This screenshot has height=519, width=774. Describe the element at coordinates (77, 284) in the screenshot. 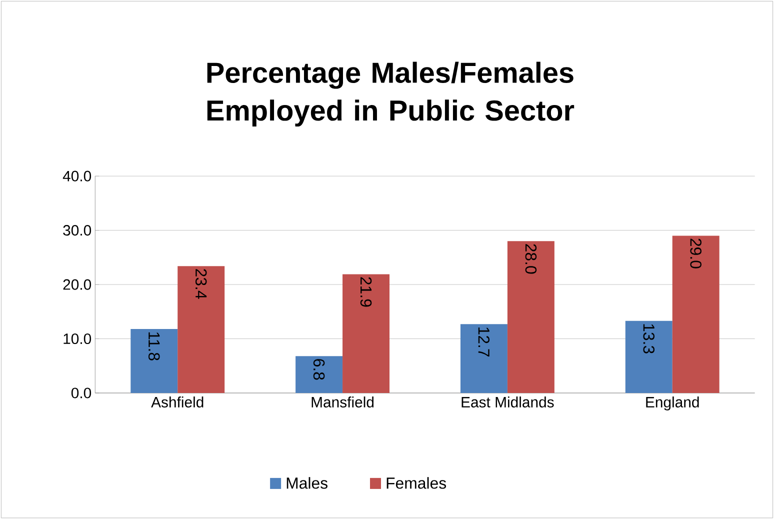

I see `y-tick-label: 20.0` at that location.